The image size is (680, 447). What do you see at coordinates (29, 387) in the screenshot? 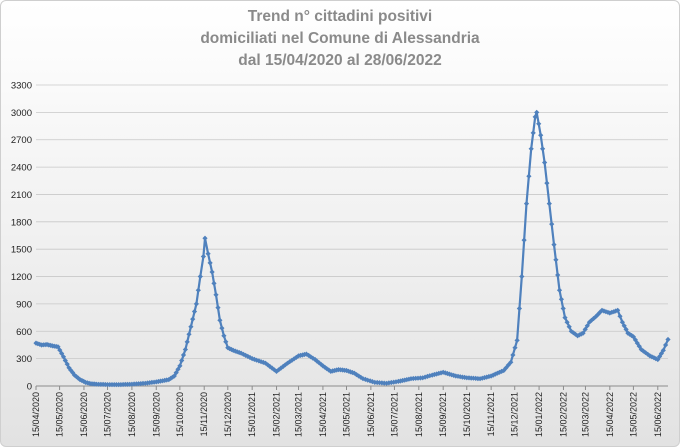
I see `y-tick-label: 0` at bounding box center [29, 387].